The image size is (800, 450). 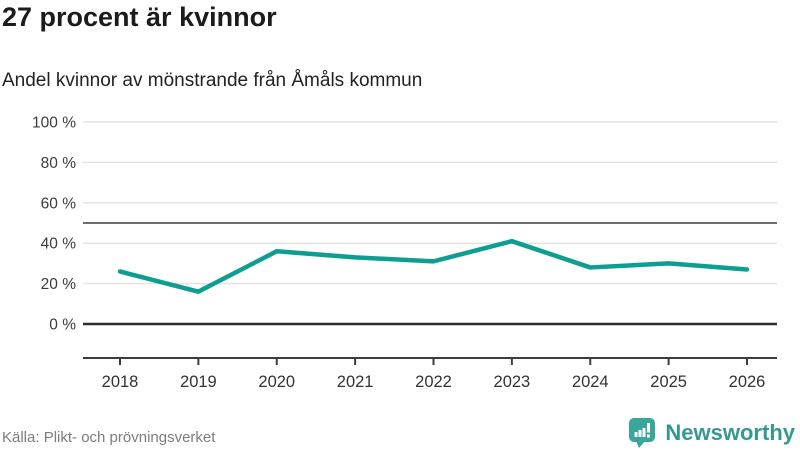 What do you see at coordinates (54, 123) in the screenshot?
I see `y-tick-label: 100 %` at bounding box center [54, 123].